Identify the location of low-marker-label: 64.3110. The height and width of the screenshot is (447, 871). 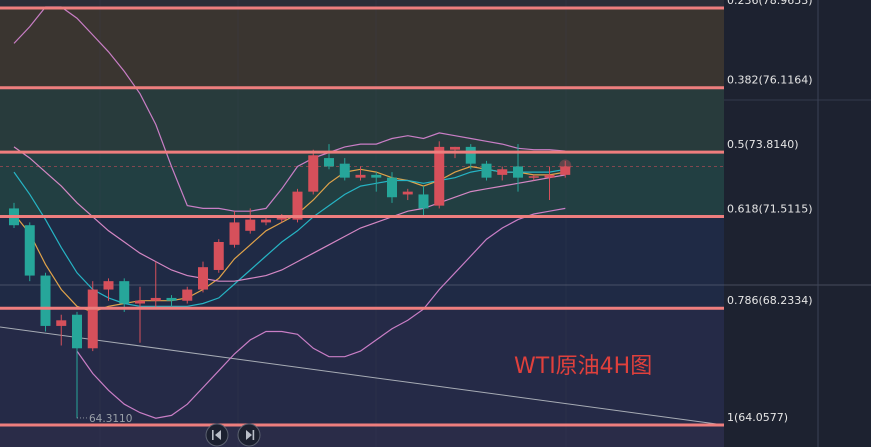
(110, 419).